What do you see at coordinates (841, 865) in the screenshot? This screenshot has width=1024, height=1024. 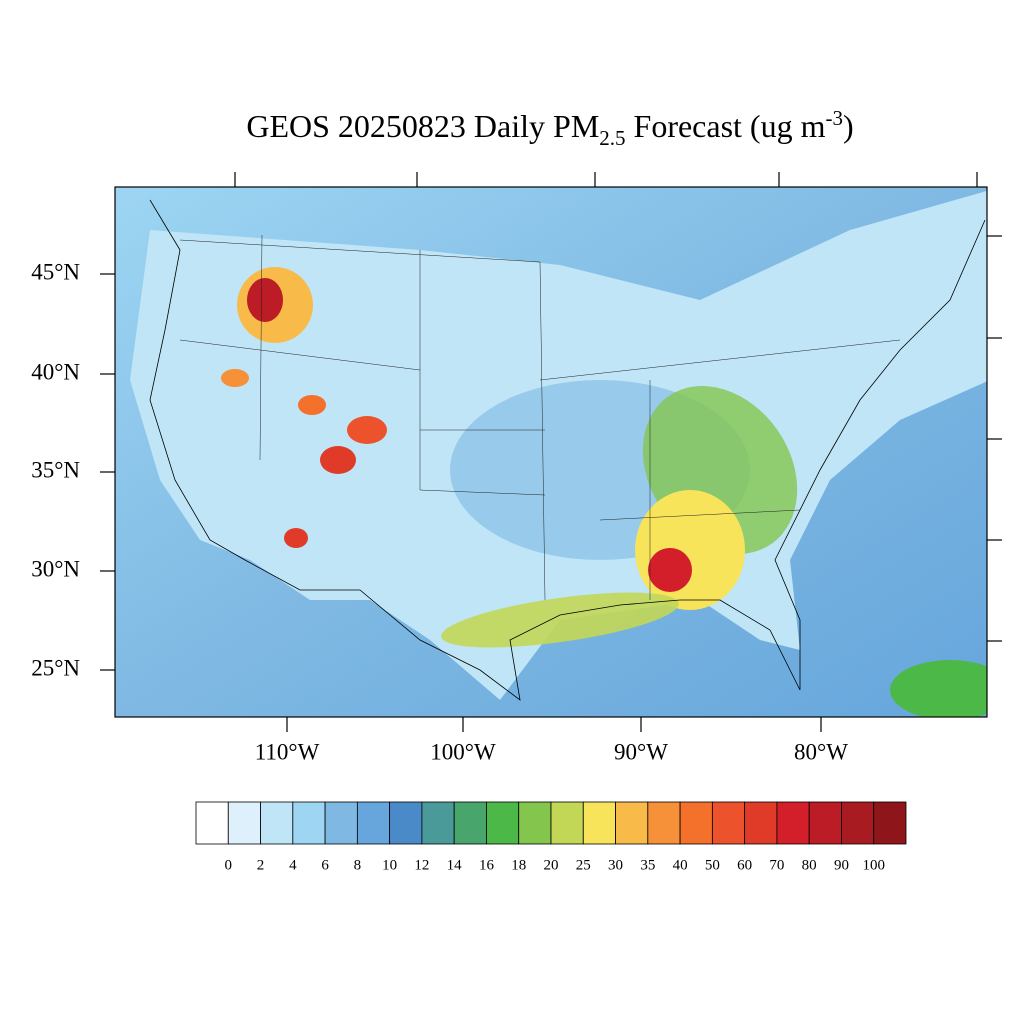 I see `colorbar-label: 90` at bounding box center [841, 865].